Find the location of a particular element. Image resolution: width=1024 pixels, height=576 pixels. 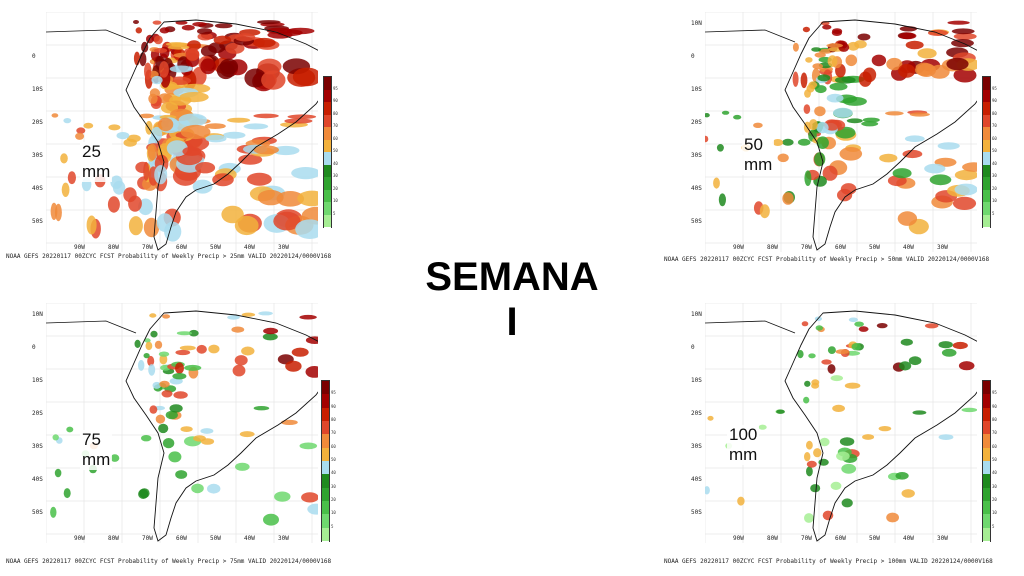

lat-label: 10S is located at coordinates (37, 89).